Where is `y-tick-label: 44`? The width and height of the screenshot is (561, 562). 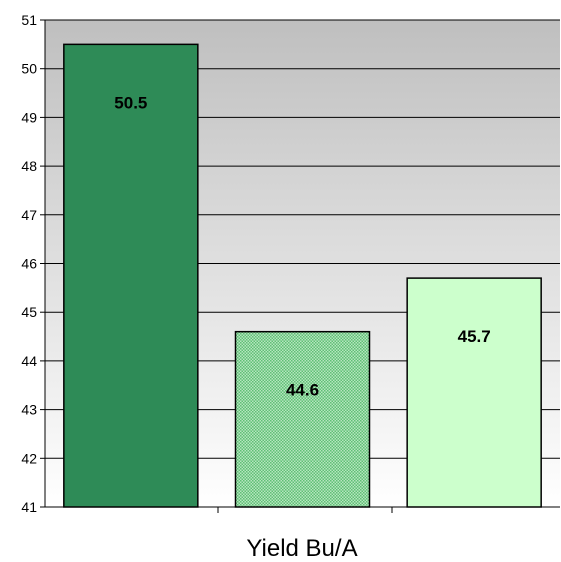
y-tick-label: 44 is located at coordinates (29, 361).